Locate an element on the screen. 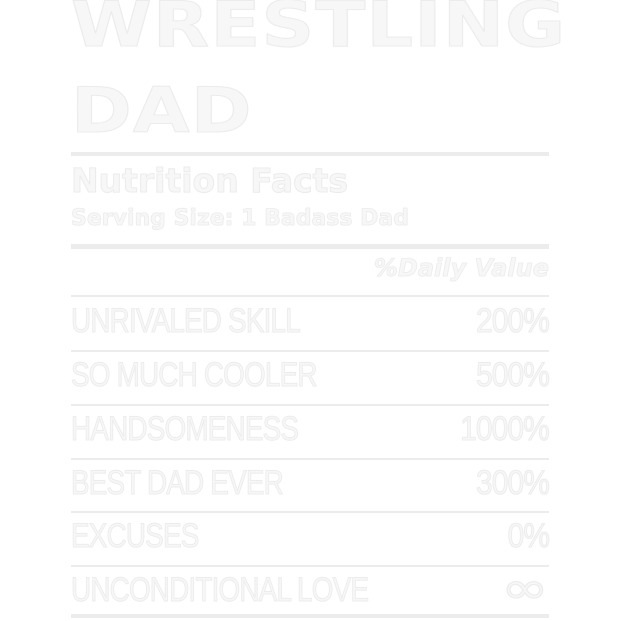 The height and width of the screenshot is (621, 620). divider-header is located at coordinates (310, 296).